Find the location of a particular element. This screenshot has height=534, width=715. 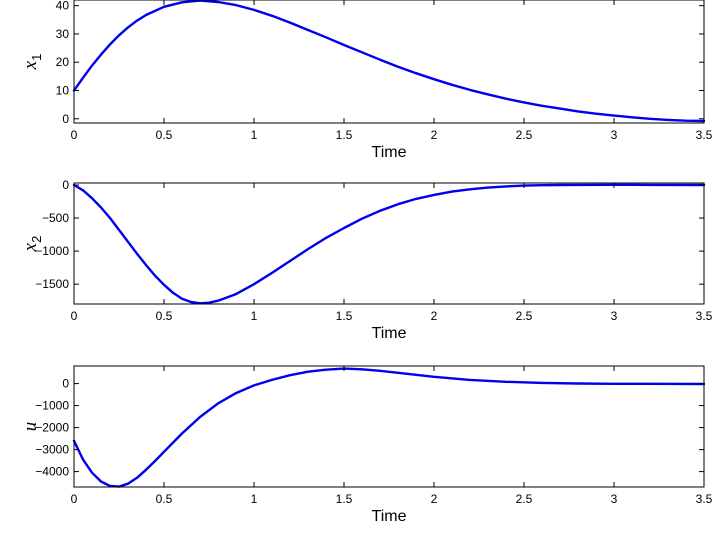

y-tick-label: 40 is located at coordinates (63, 6).